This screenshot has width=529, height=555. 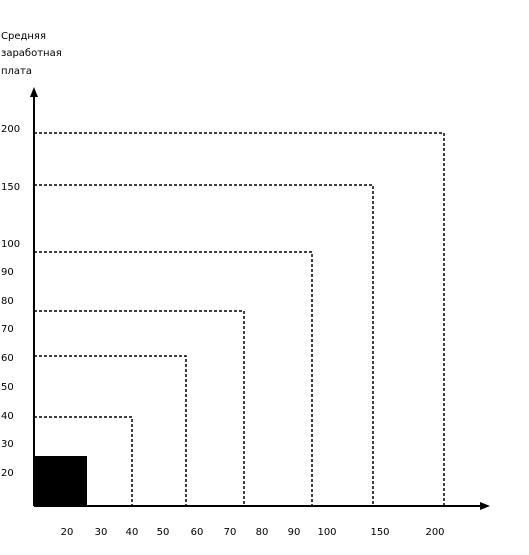 I want to click on y-tick-label: 20, so click(x=7, y=473).